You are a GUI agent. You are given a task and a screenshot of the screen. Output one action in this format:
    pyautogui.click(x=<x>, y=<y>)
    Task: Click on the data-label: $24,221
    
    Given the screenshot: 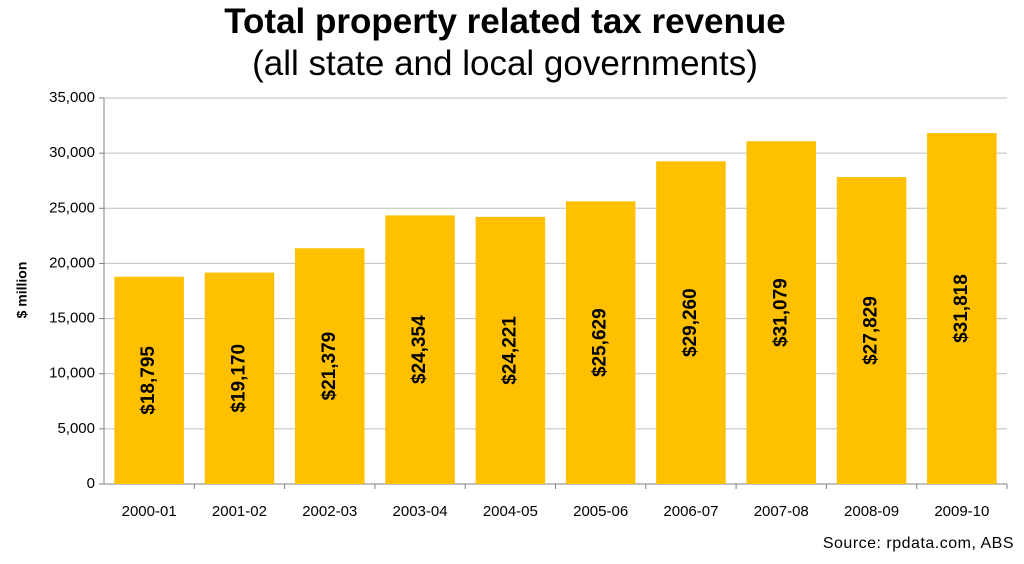 What is the action you would take?
    pyautogui.click(x=509, y=350)
    